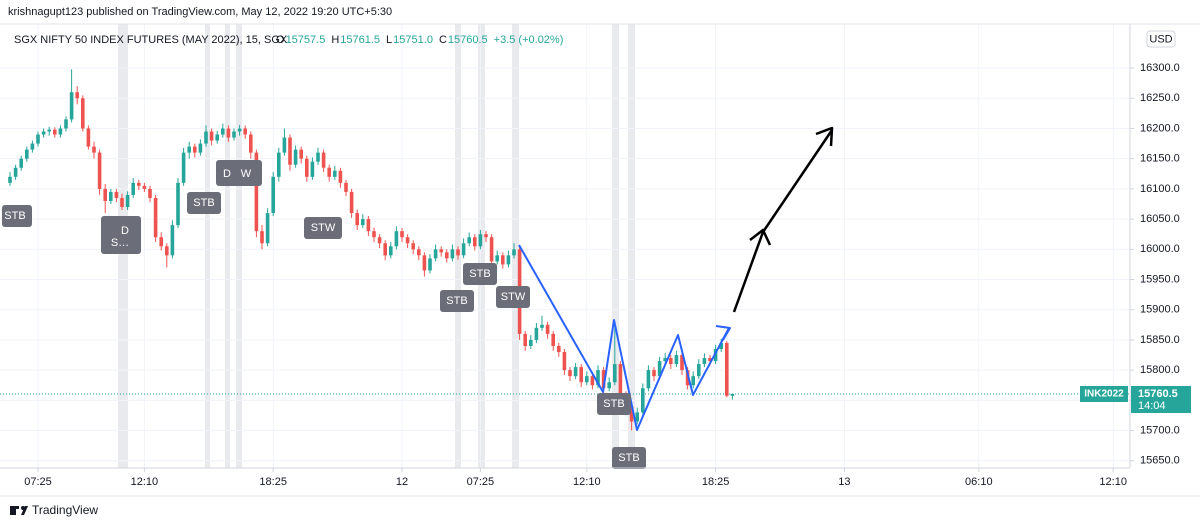  I want to click on currency-box, so click(1161, 39).